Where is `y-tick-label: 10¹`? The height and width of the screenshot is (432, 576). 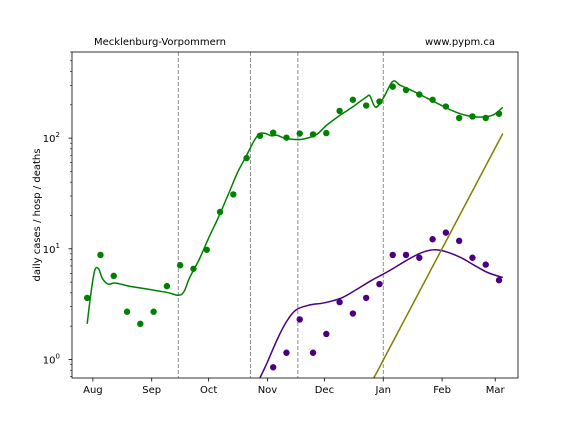
y-tick-label: 10¹ is located at coordinates (51, 249).